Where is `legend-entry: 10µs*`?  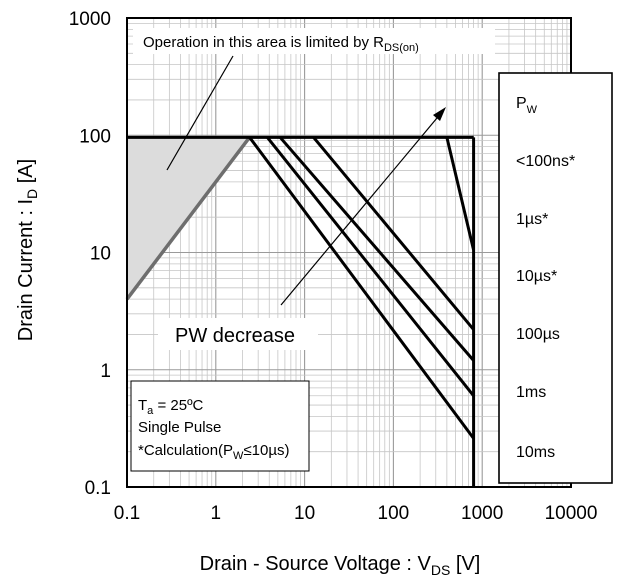
legend-entry: 10µs* is located at coordinates (536, 276).